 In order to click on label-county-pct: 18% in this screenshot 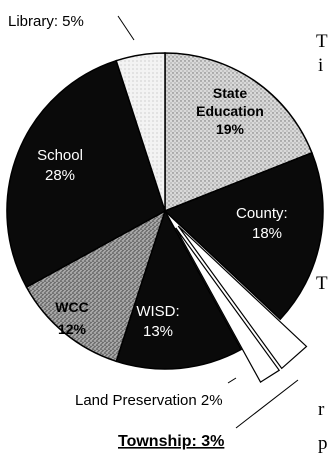, I will do `click(267, 233)`.